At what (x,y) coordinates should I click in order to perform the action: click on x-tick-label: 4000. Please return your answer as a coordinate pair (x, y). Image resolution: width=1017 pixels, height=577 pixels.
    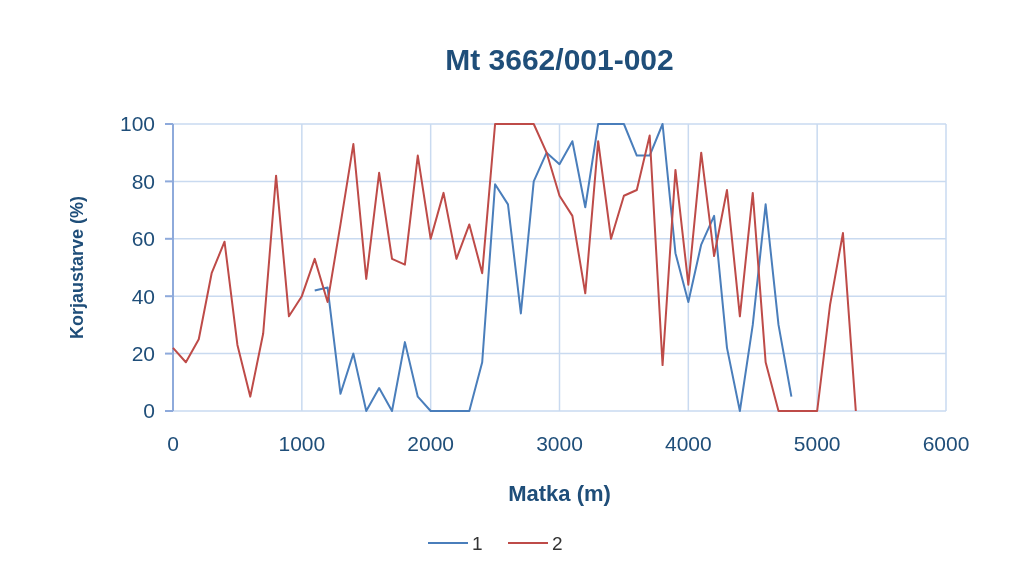
    Looking at the image, I should click on (688, 443).